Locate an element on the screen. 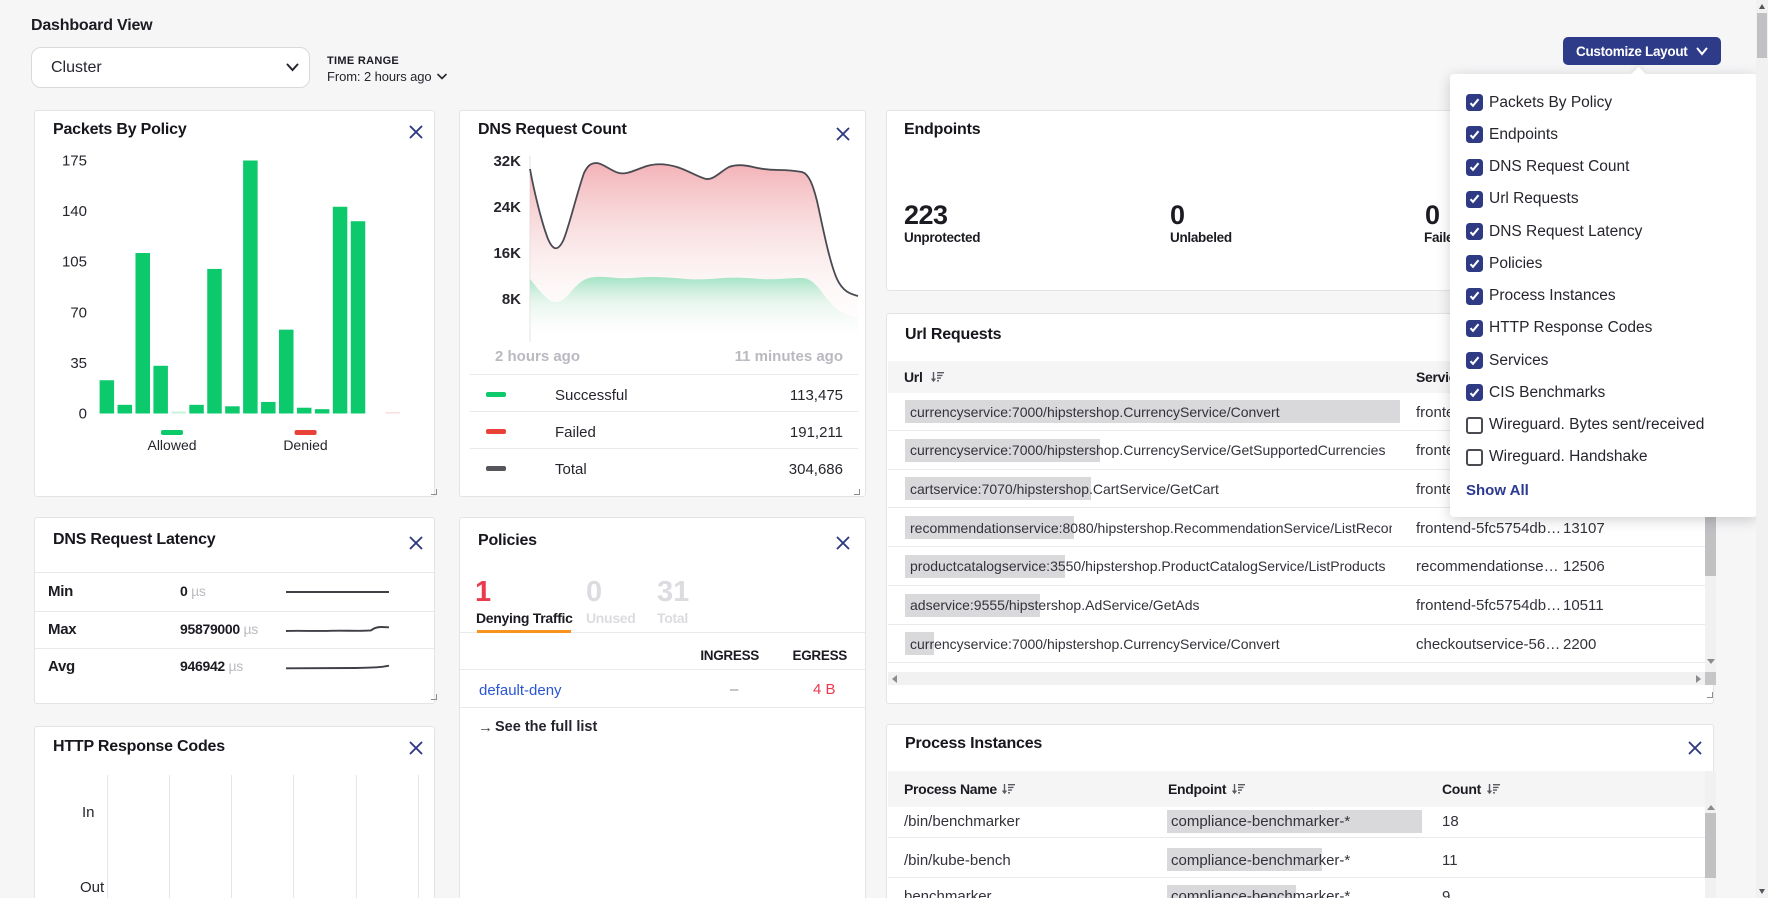 Image resolution: width=1768 pixels, height=898 pixels. svg-text: 32K is located at coordinates (507, 161).